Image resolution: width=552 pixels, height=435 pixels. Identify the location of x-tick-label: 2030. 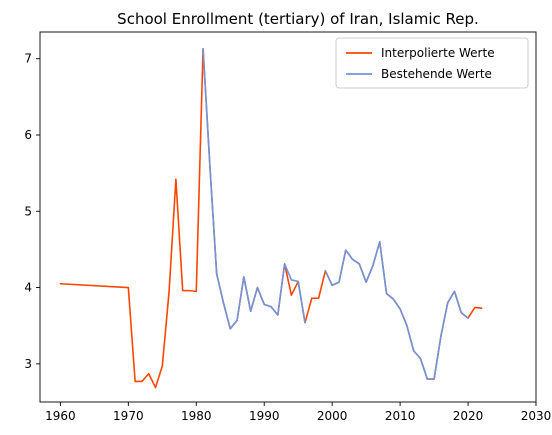
(536, 416).